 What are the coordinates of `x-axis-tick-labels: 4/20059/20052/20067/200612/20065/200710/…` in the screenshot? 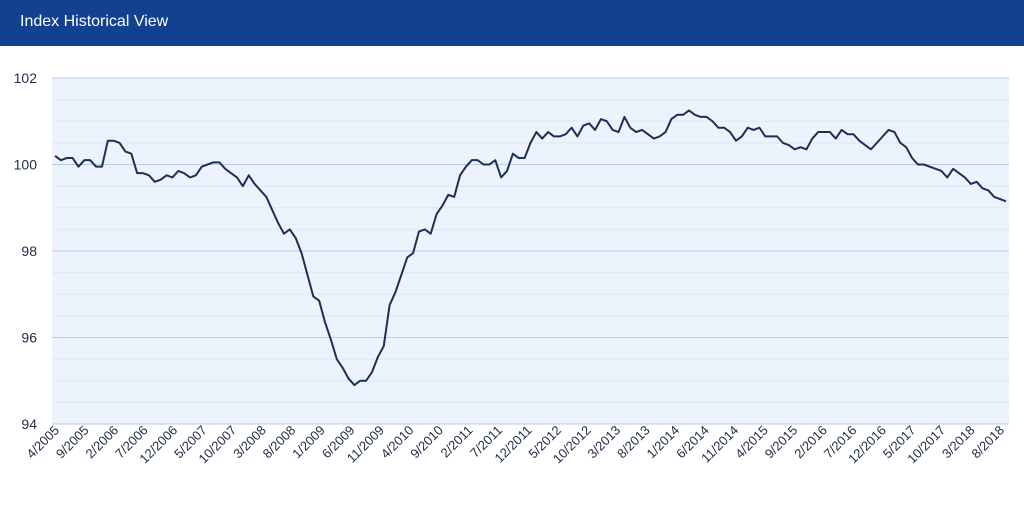 It's located at (515, 445).